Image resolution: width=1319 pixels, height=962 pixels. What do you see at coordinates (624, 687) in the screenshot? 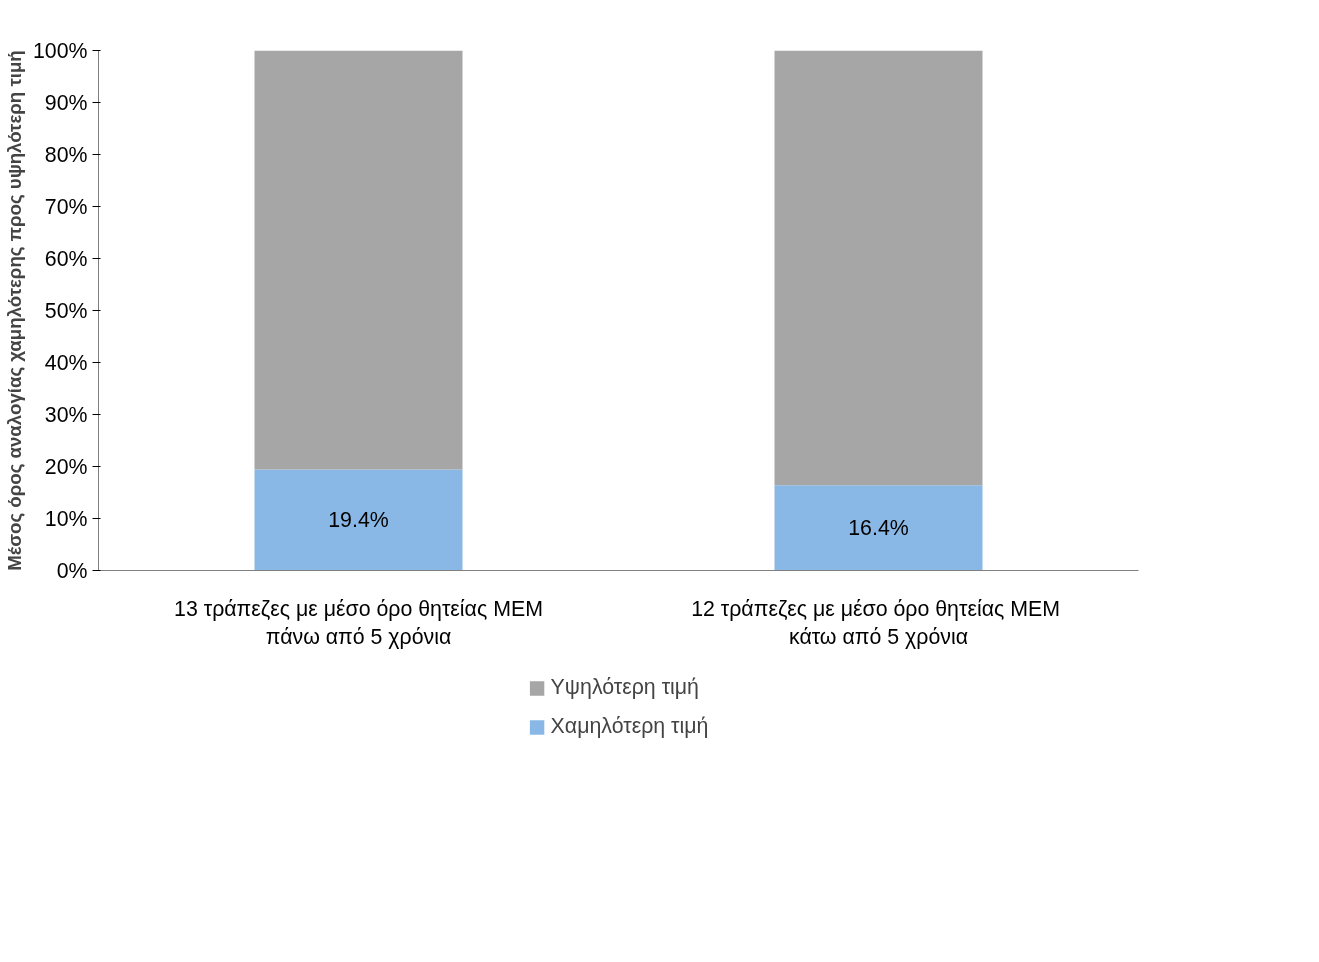
I see `legend-label: Υψηλότερη τιμή` at bounding box center [624, 687].